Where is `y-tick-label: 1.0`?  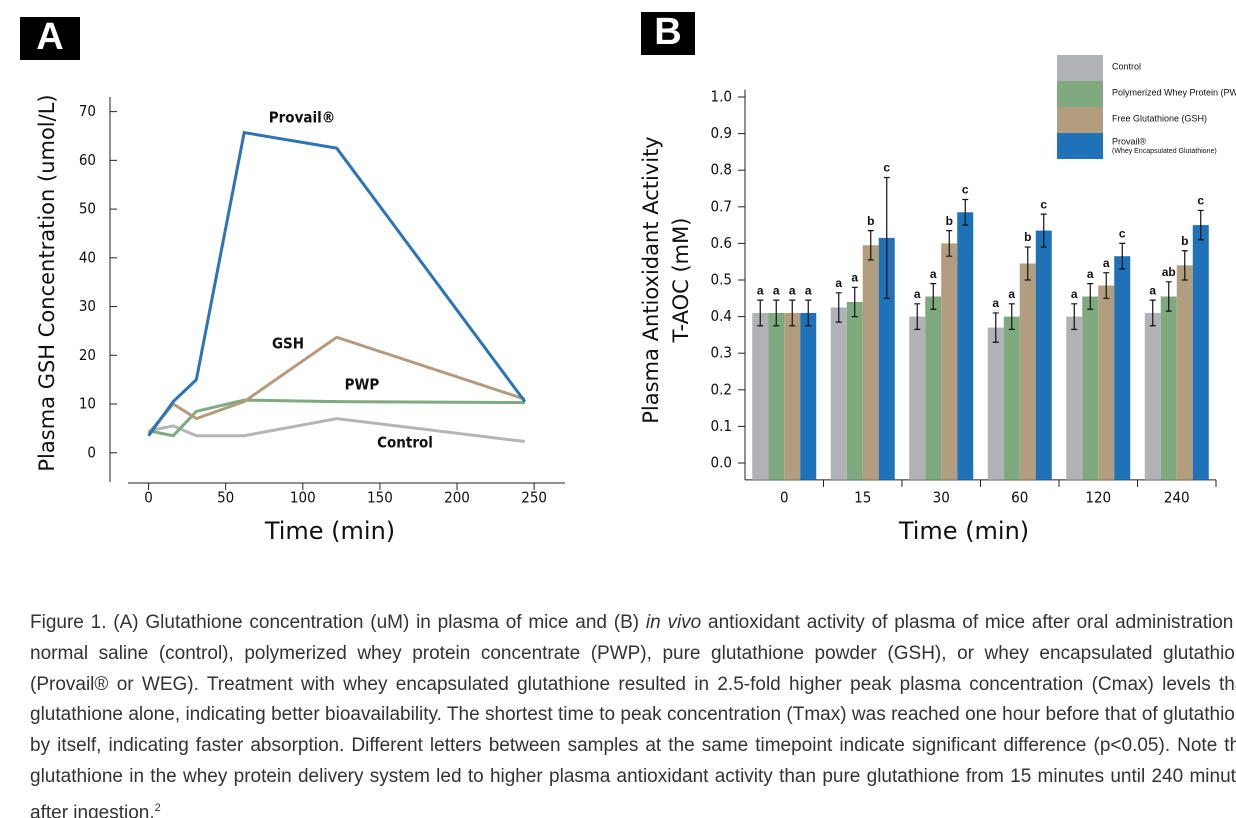 y-tick-label: 1.0 is located at coordinates (721, 97).